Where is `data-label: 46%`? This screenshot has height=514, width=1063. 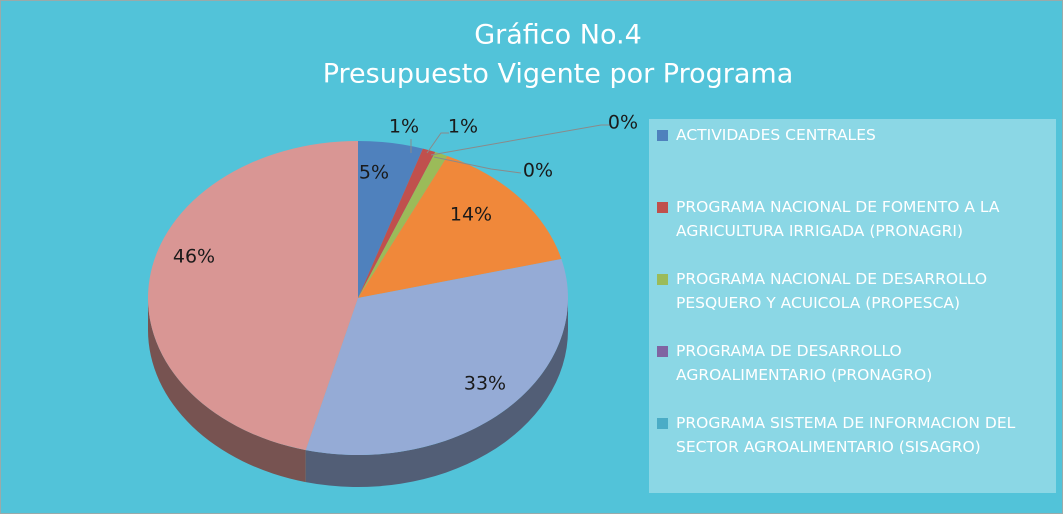
data-label: 46% is located at coordinates (194, 257).